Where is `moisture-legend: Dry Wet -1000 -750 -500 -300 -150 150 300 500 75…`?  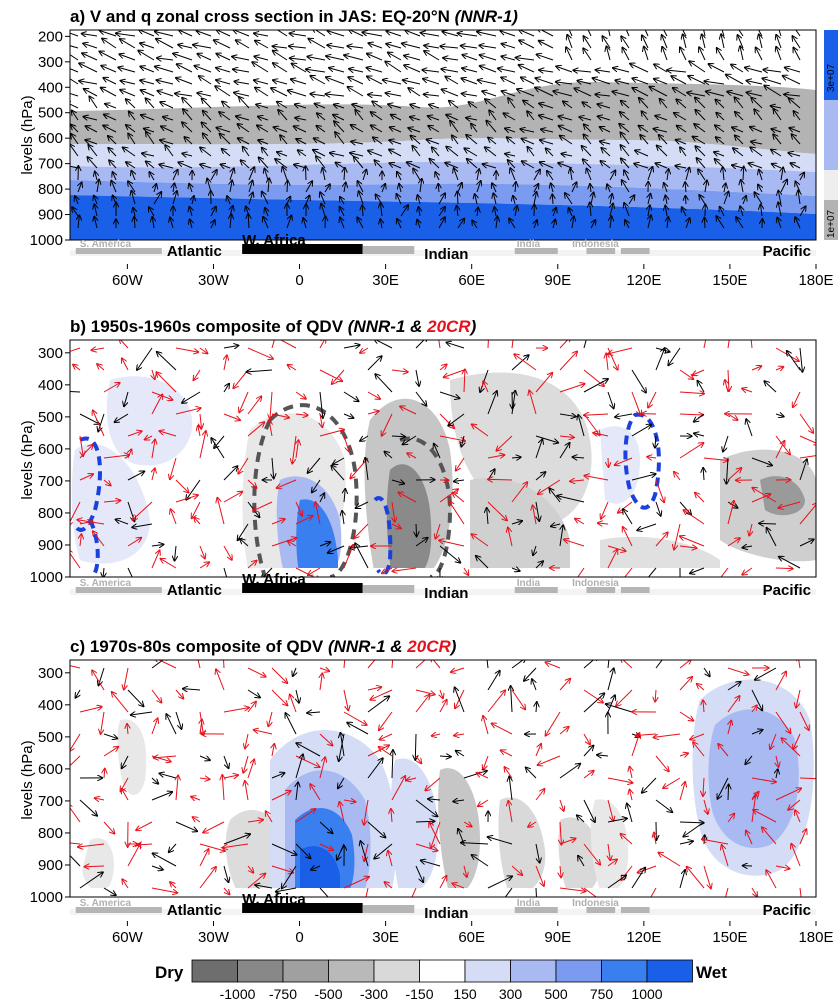
moisture-legend: Dry Wet -1000 -750 -500 -300 -150 150 300 500 75… is located at coordinates (441, 980).